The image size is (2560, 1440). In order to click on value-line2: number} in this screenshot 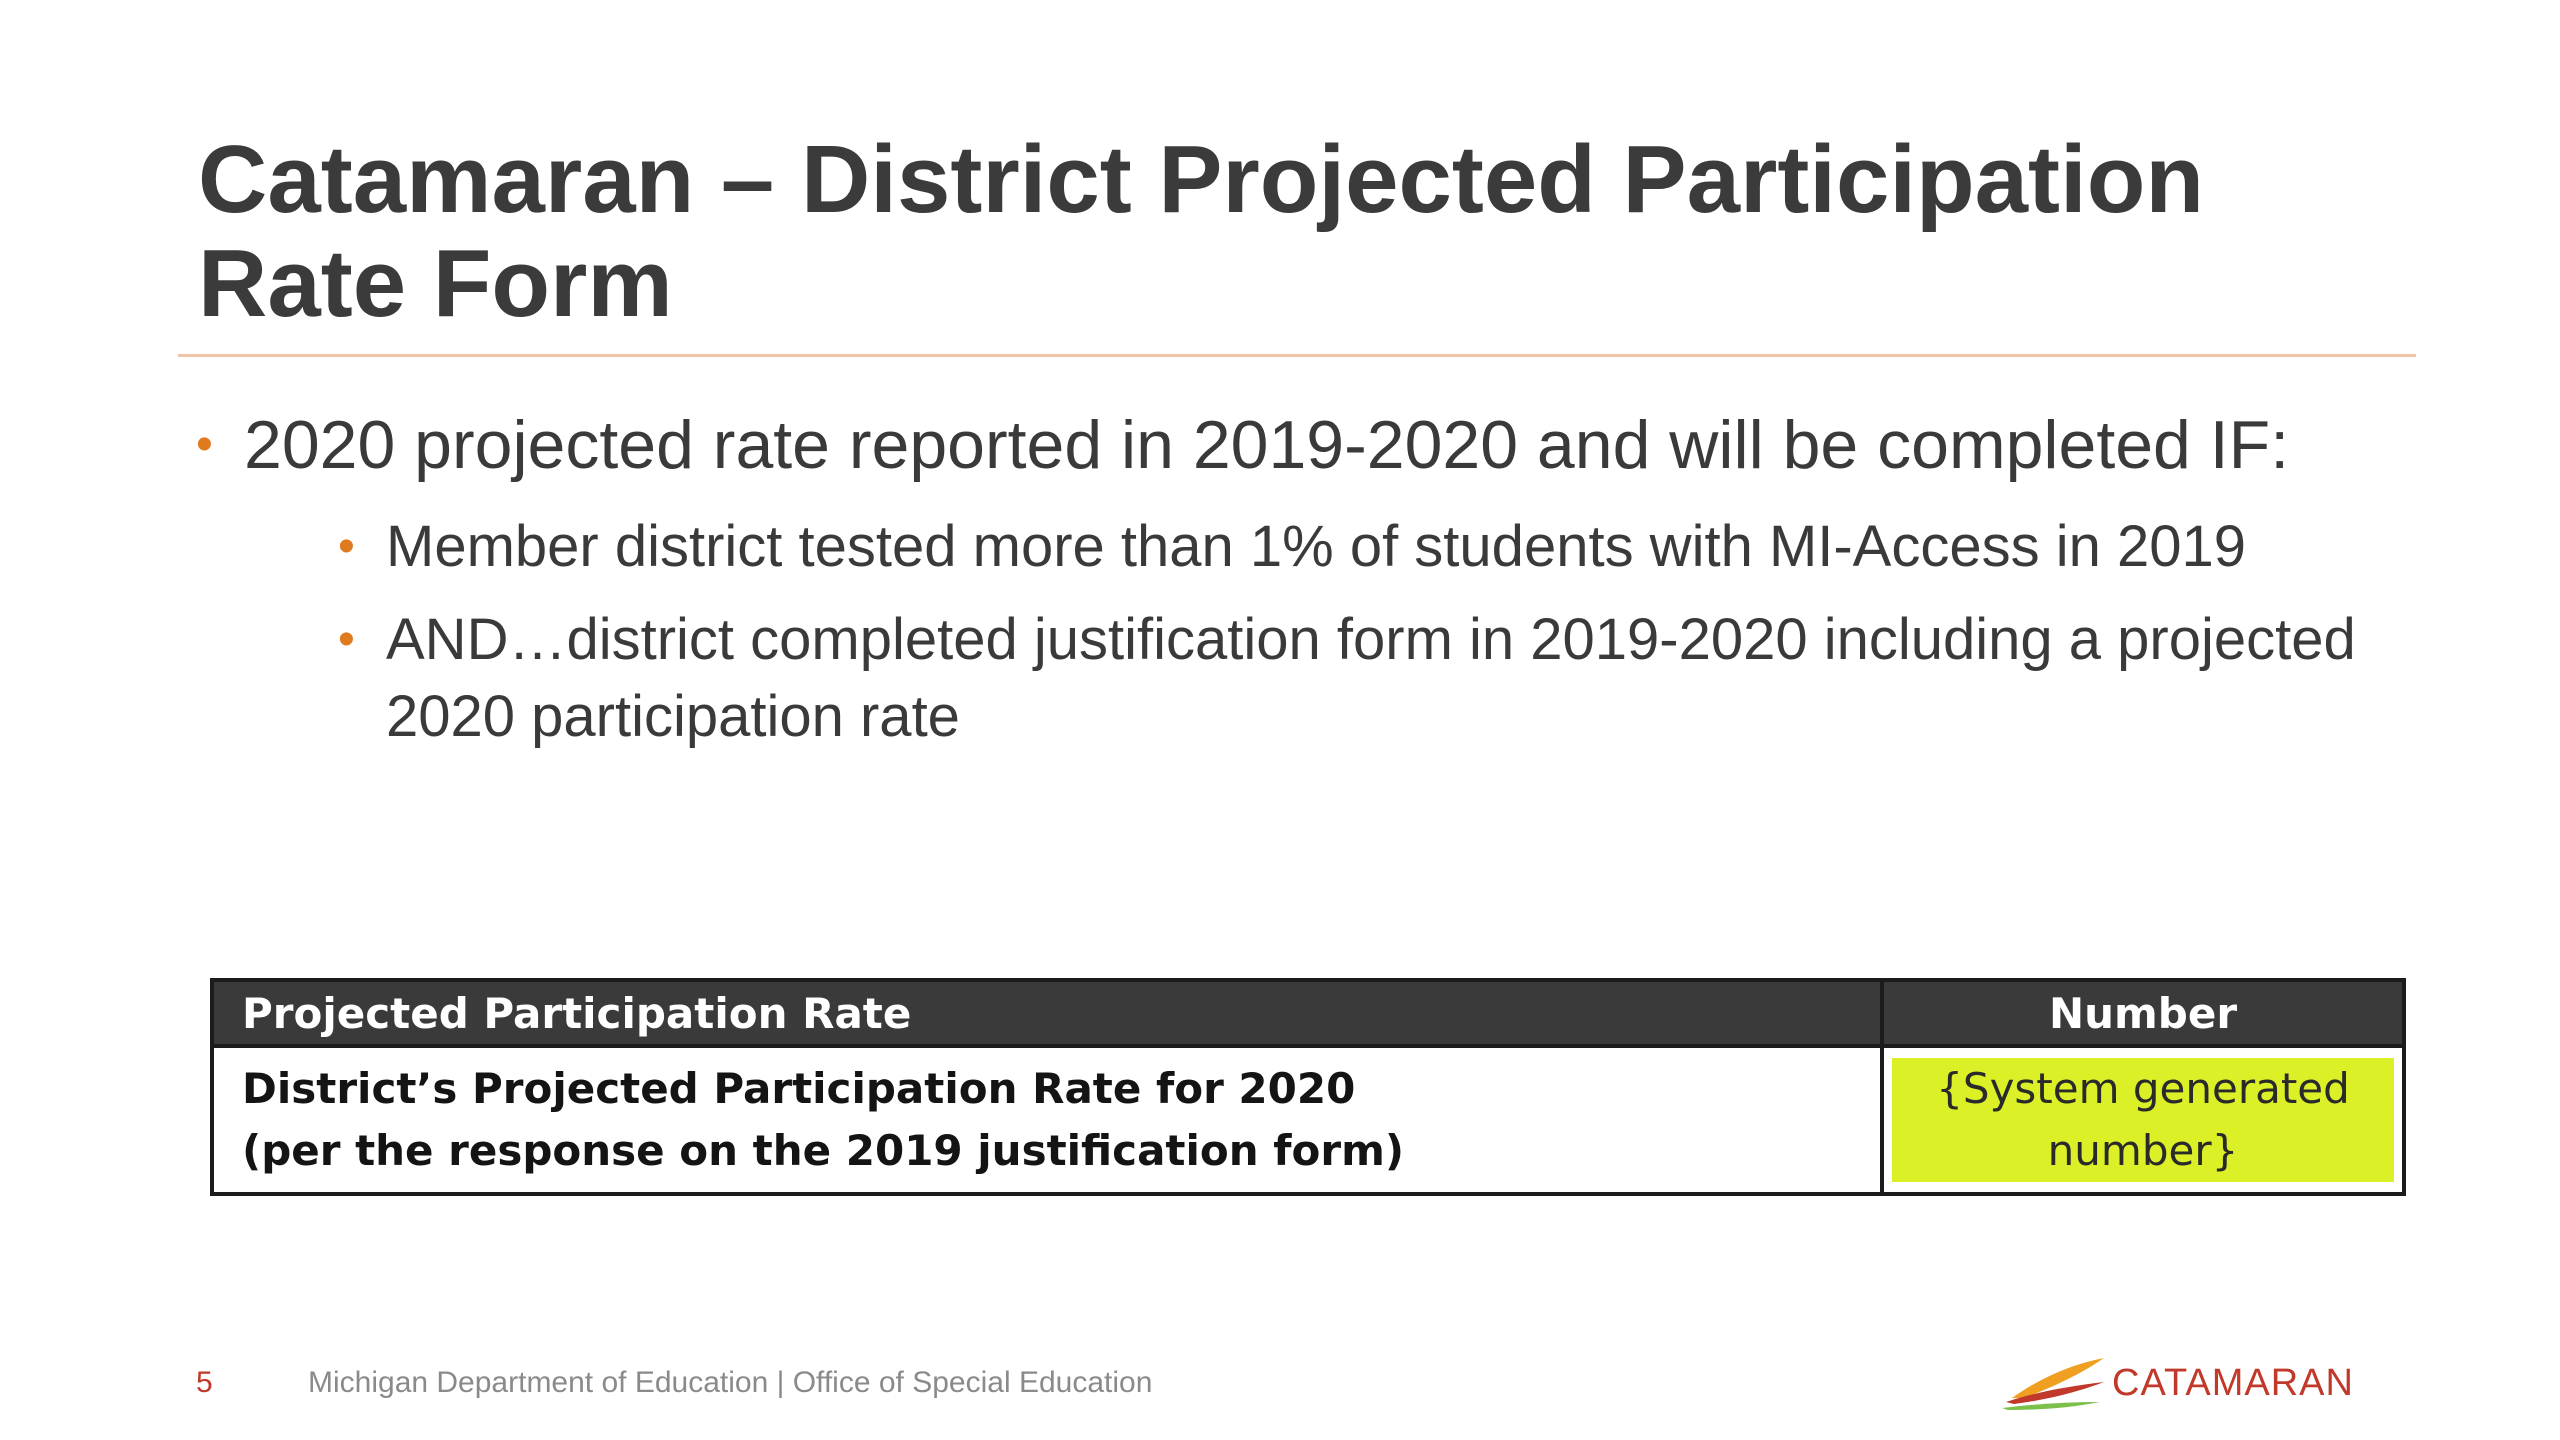, I will do `click(2143, 1150)`.